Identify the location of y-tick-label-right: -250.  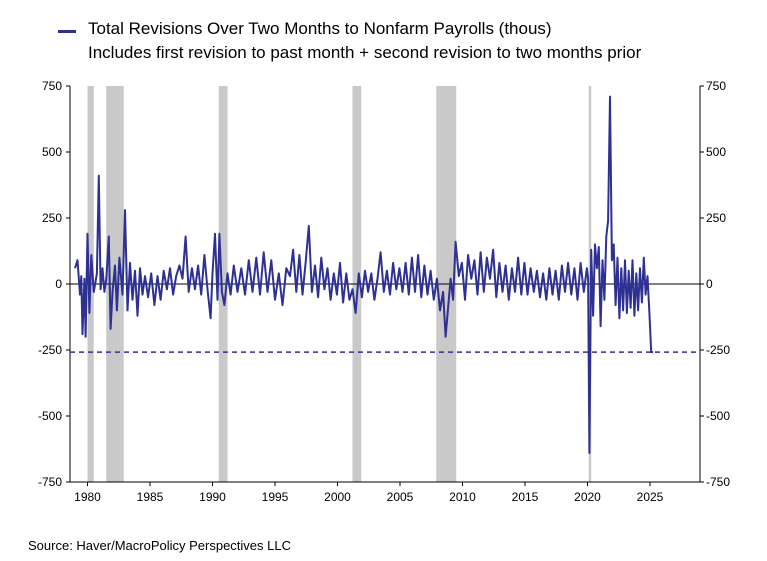
(718, 350).